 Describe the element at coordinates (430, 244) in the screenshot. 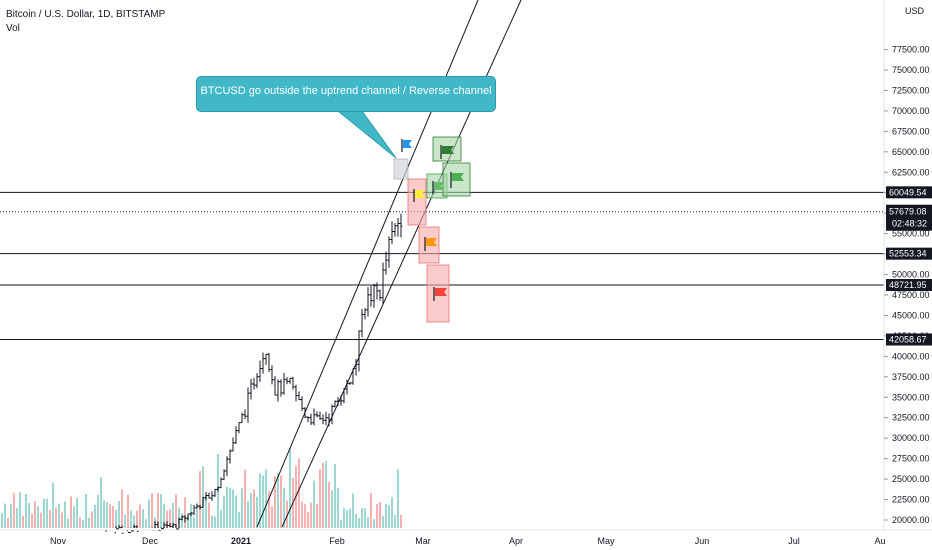

I see `flag-orange-icon` at that location.